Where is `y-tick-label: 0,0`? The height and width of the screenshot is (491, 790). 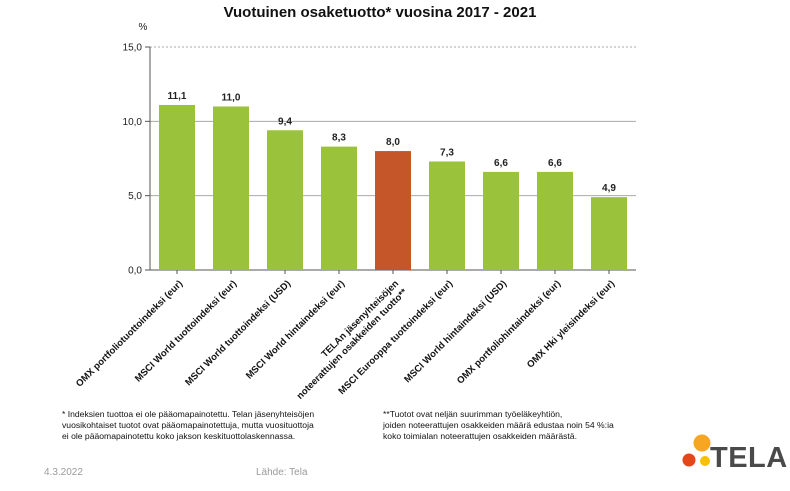 y-tick-label: 0,0 is located at coordinates (135, 271).